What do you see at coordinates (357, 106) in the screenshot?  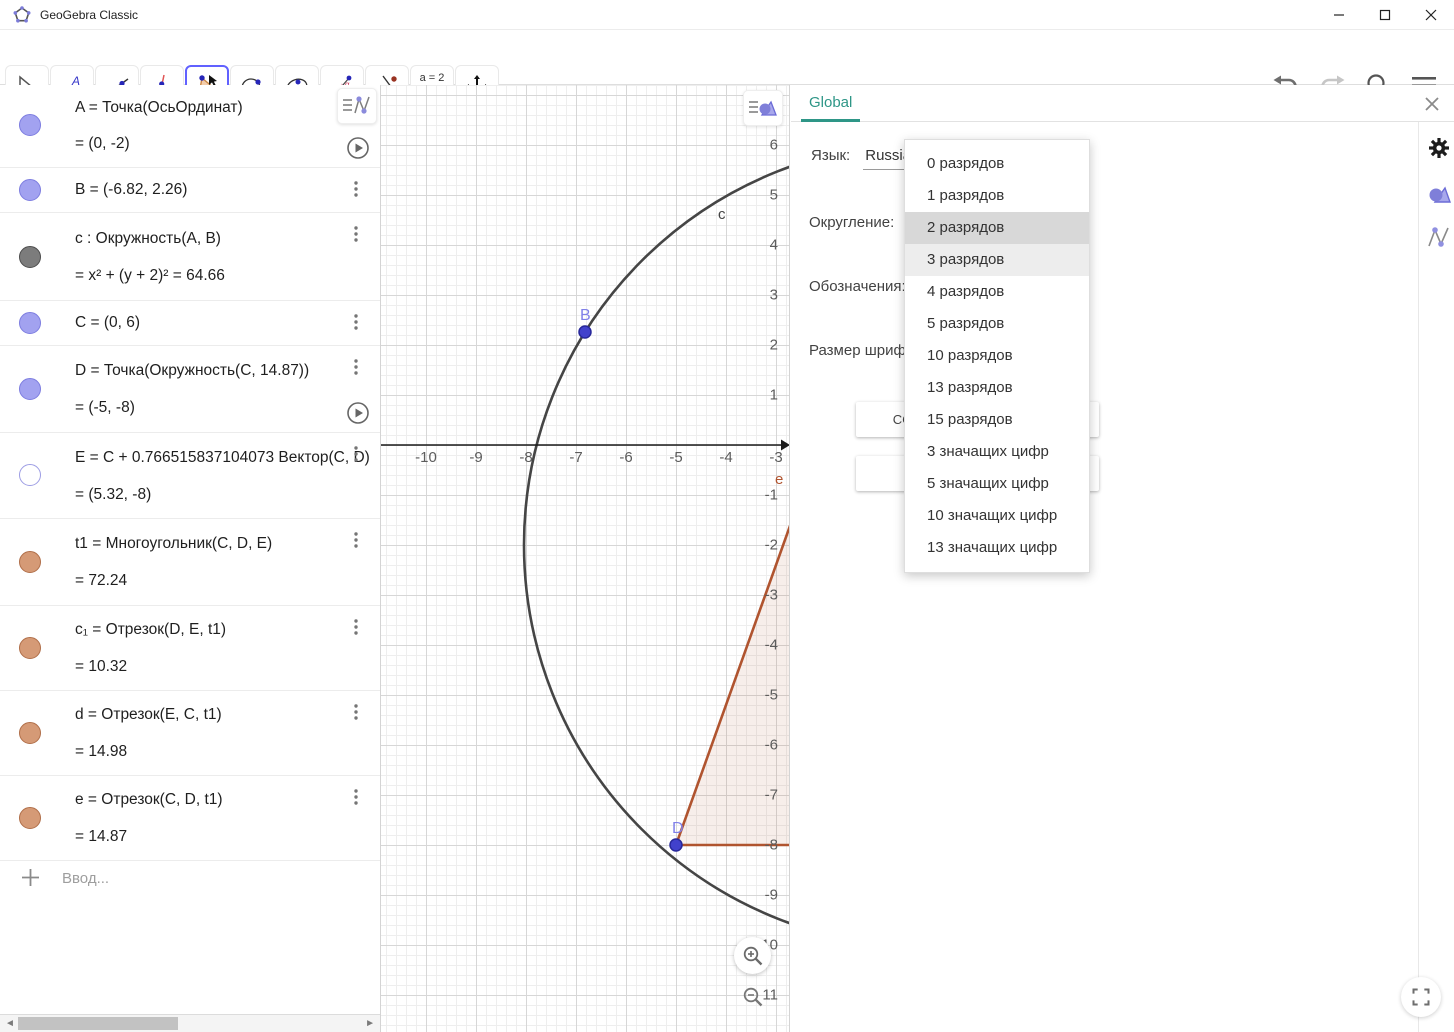 I see `algebra-stylebar-button` at bounding box center [357, 106].